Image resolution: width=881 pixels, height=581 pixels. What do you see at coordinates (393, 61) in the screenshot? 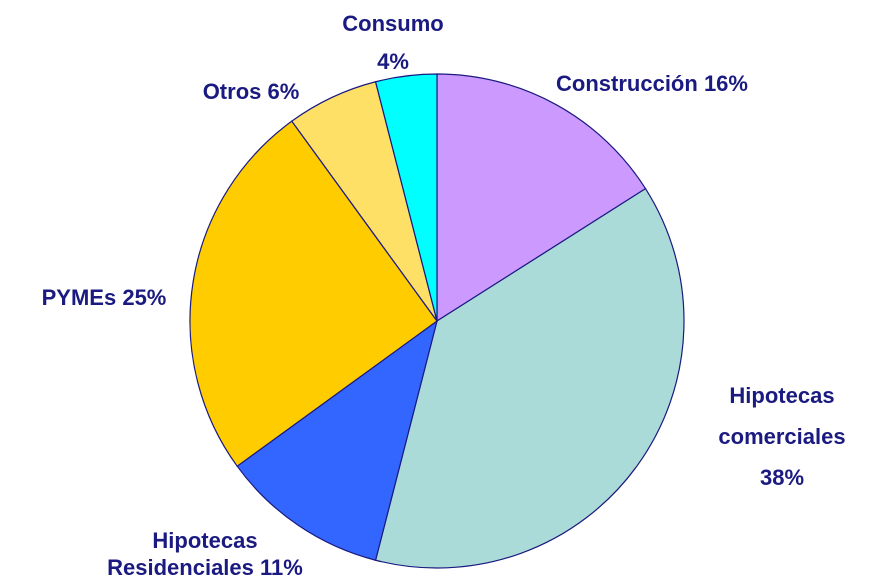
I see `value-label: 4%` at bounding box center [393, 61].